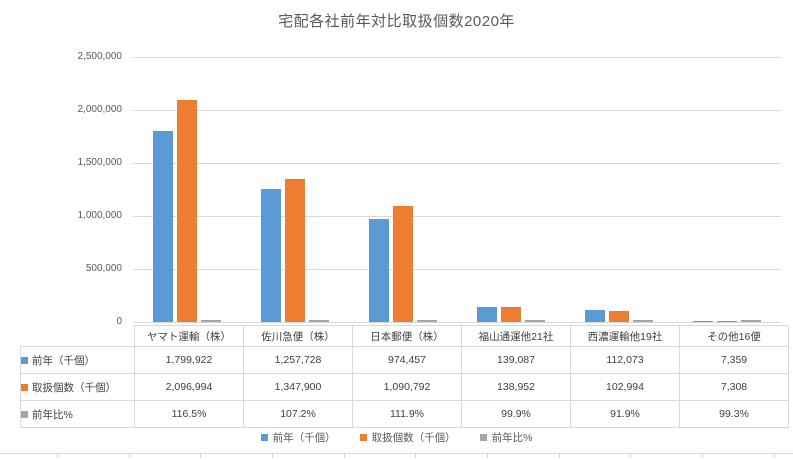  I want to click on legend-label: 前年（千個）, so click(304, 438).